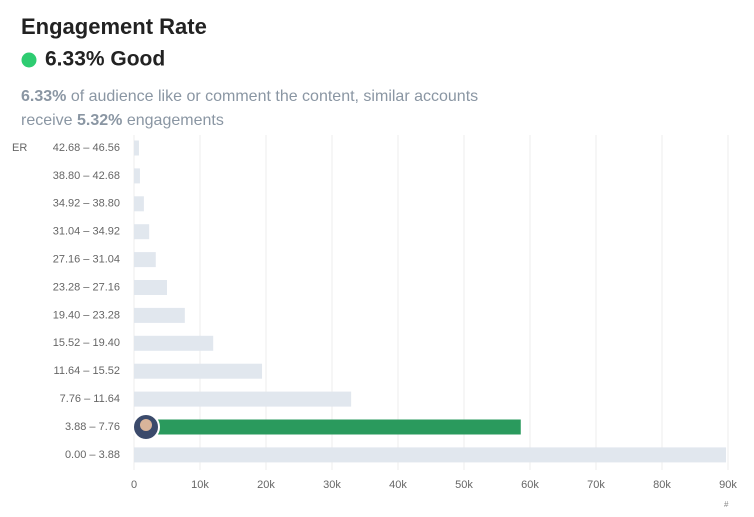 This screenshot has width=754, height=517. What do you see at coordinates (86, 315) in the screenshot?
I see `y-tick-label: 19.40 – 23.28` at bounding box center [86, 315].